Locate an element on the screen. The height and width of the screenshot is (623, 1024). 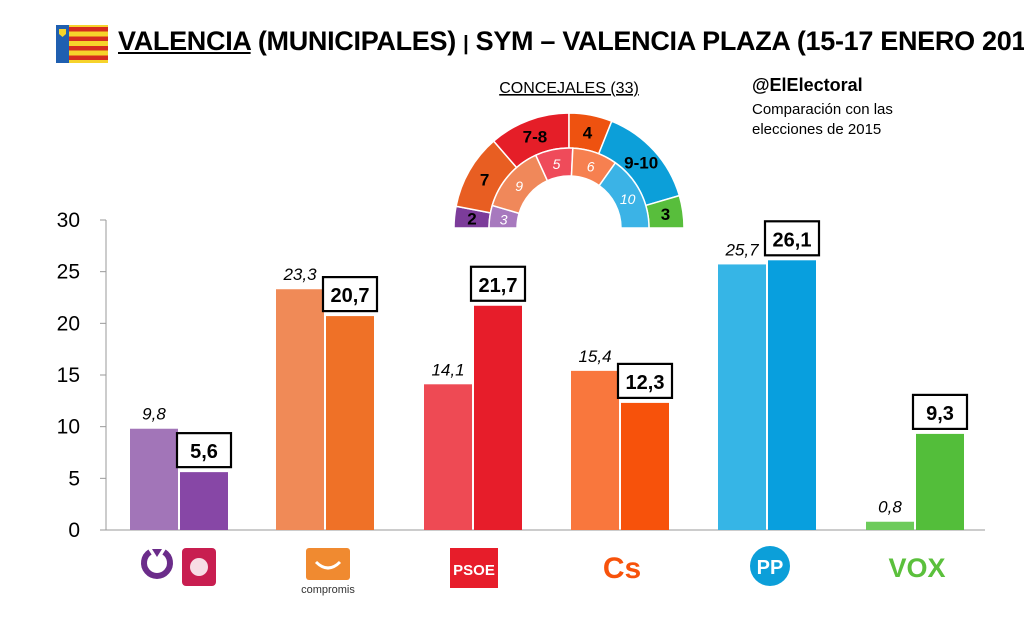
y-tick-label: 10 is located at coordinates (68, 427).